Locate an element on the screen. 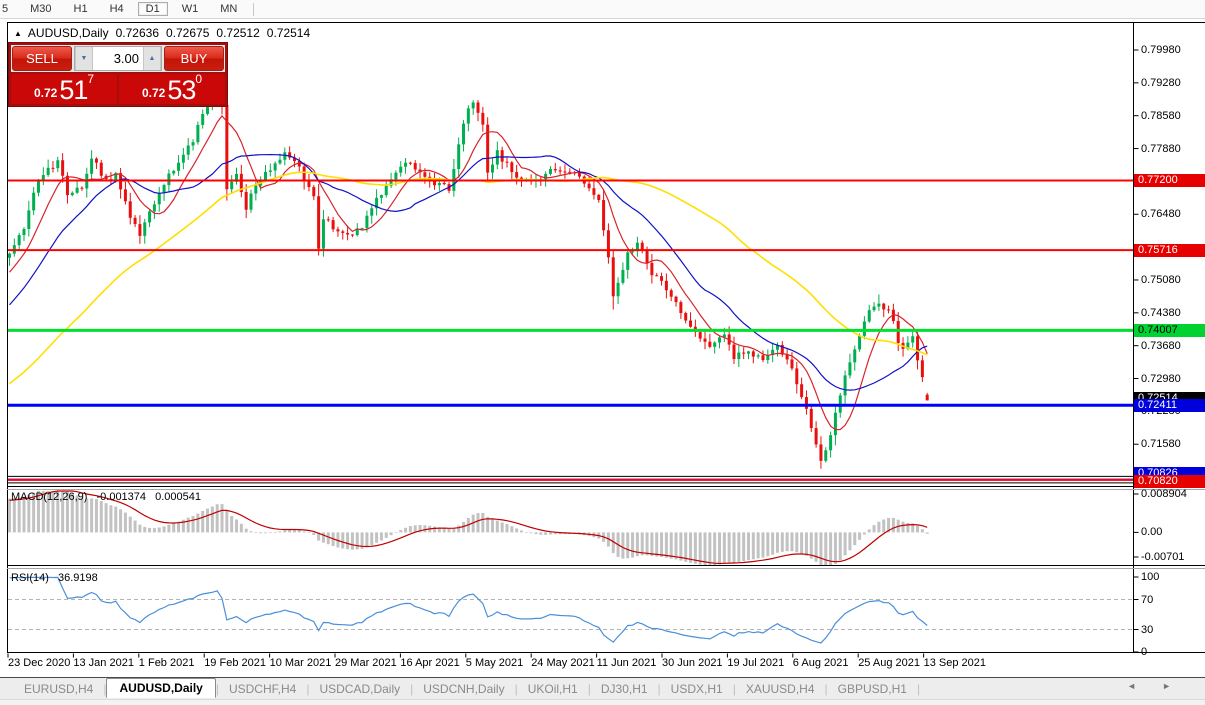 Image resolution: width=1205 pixels, height=705 pixels. time-axis-label: 11 Jun 2021 is located at coordinates (626, 663).